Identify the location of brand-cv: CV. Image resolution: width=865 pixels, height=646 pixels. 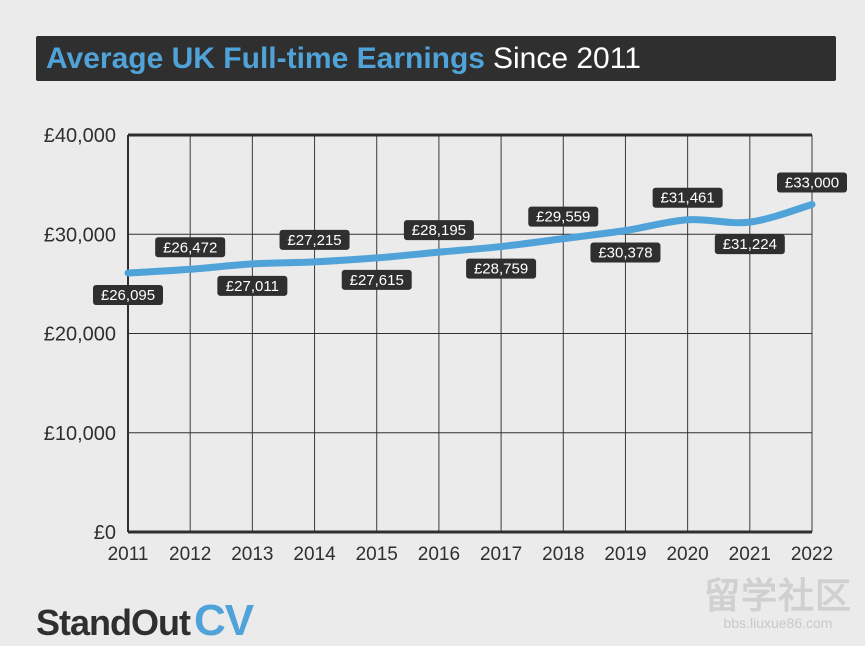
(223, 620).